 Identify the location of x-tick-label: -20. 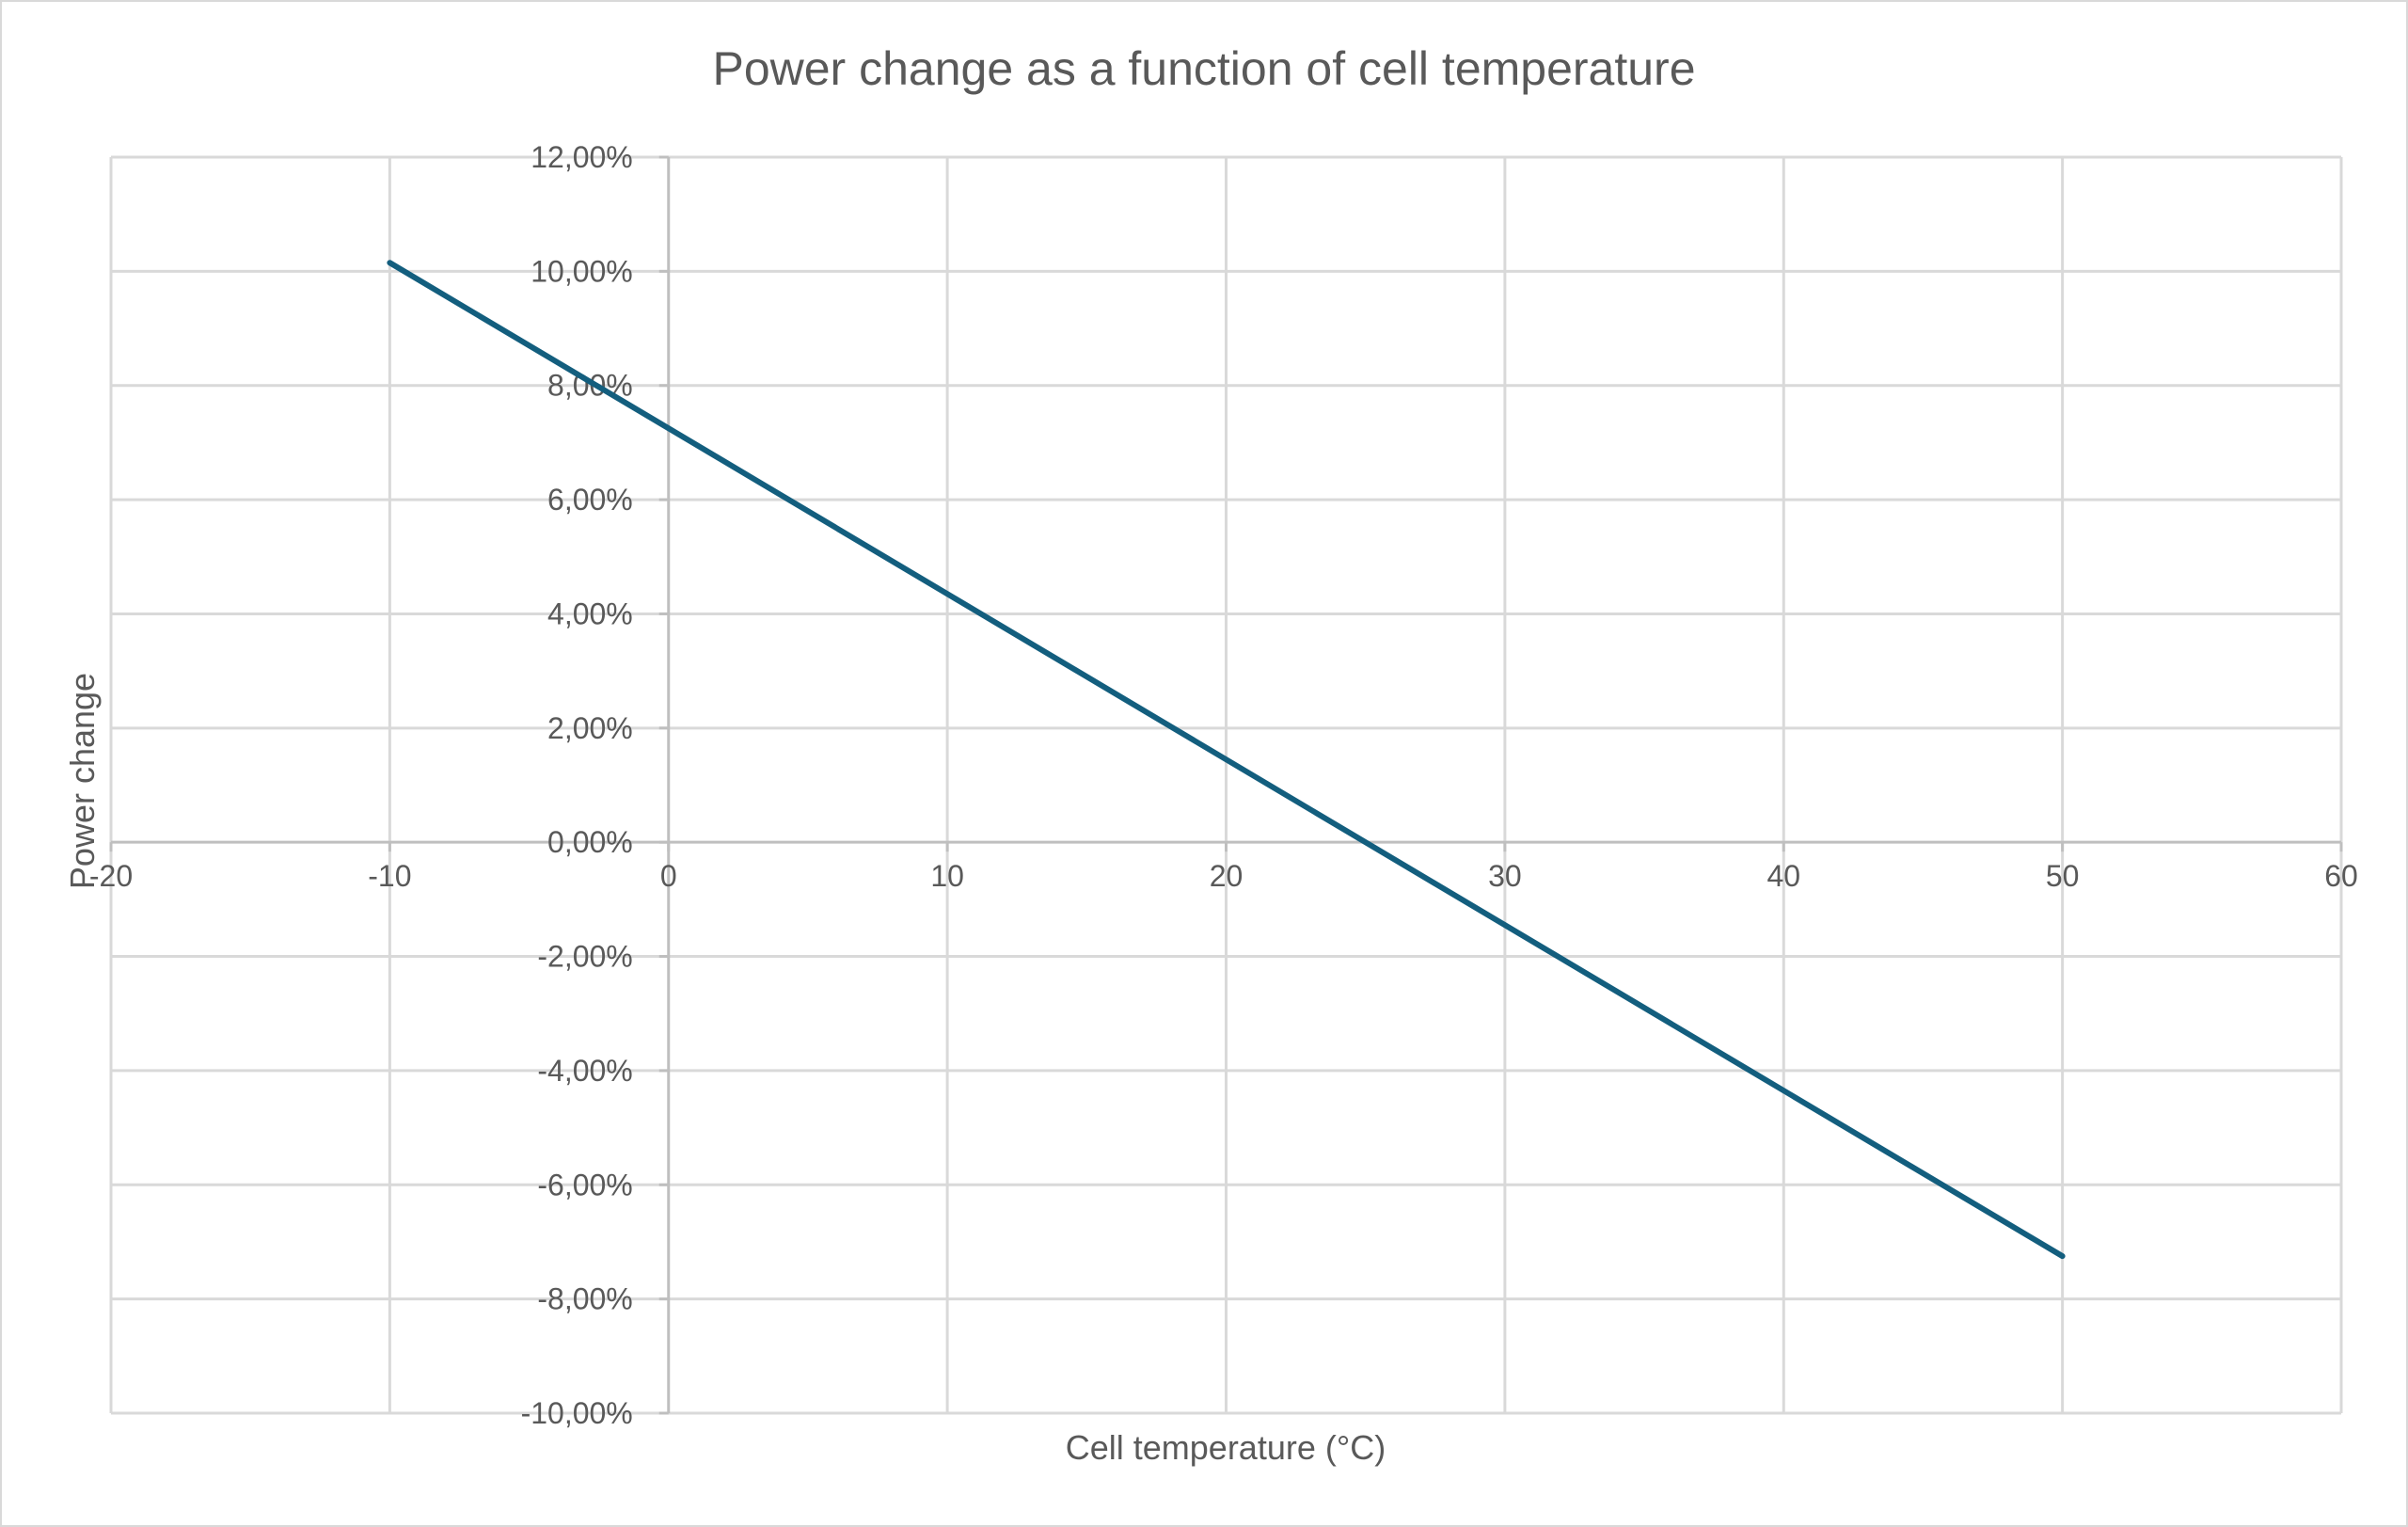
(111, 876).